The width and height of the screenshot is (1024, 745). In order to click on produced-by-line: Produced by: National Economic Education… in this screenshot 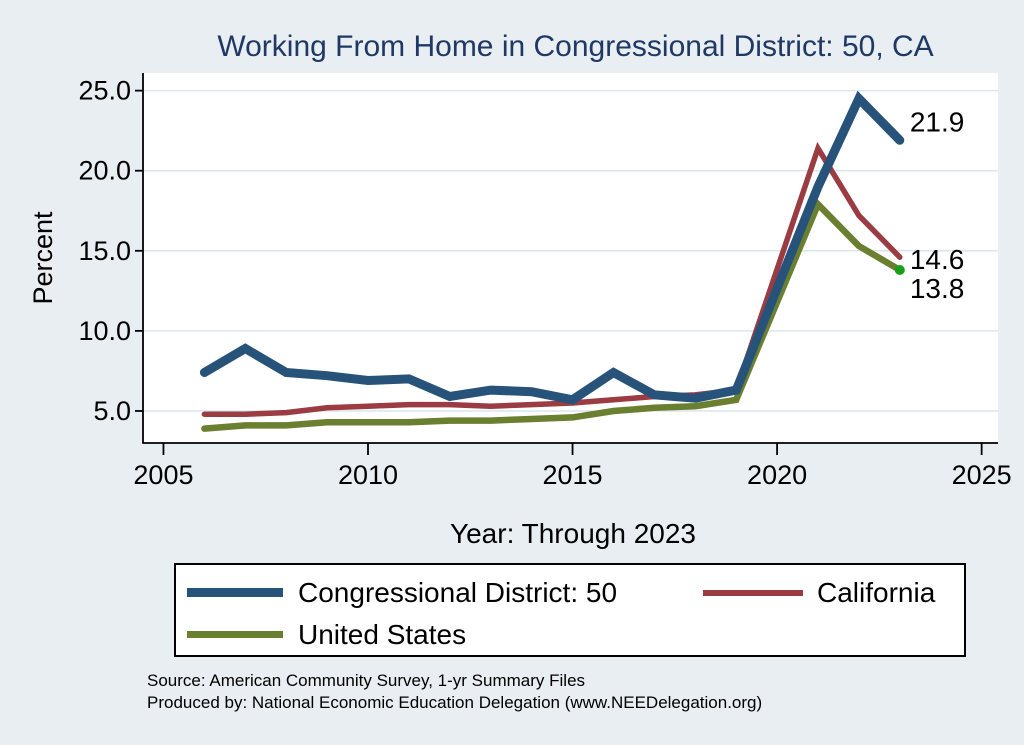, I will do `click(455, 702)`.